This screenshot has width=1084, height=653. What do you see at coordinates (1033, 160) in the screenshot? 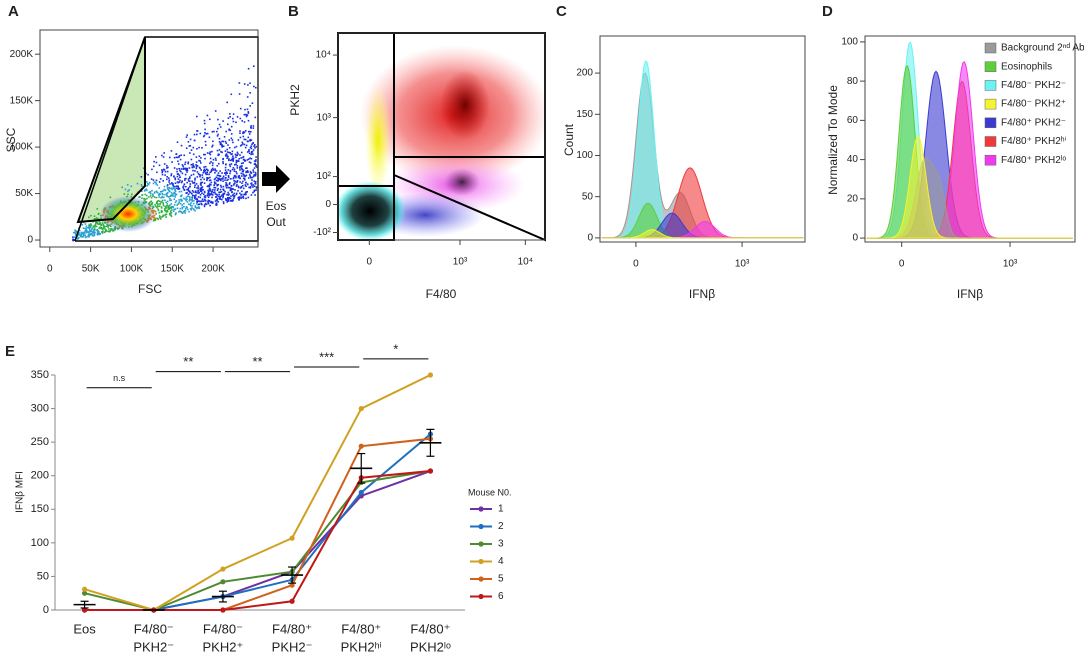
I see `legend-label: F4/80⁺ PKH2ˡᵒ` at bounding box center [1033, 160].